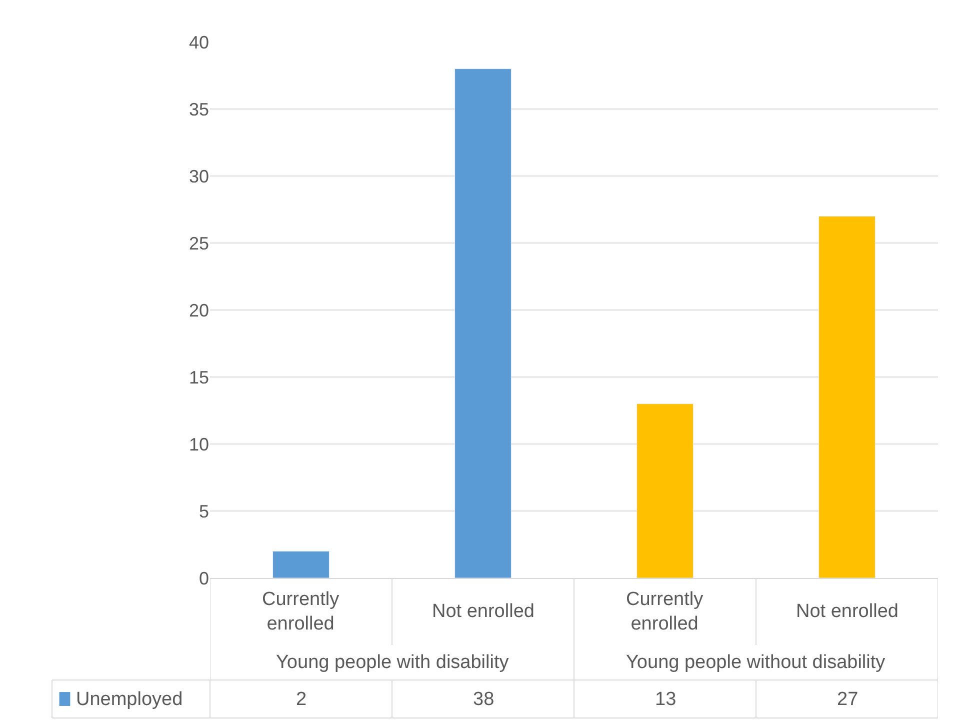 This screenshot has height=724, width=955. What do you see at coordinates (665, 699) in the screenshot?
I see `data-label: 13` at bounding box center [665, 699].